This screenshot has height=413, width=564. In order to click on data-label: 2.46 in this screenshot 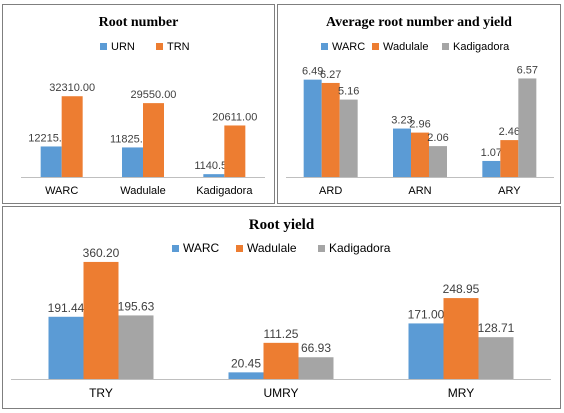, I will do `click(509, 132)`.